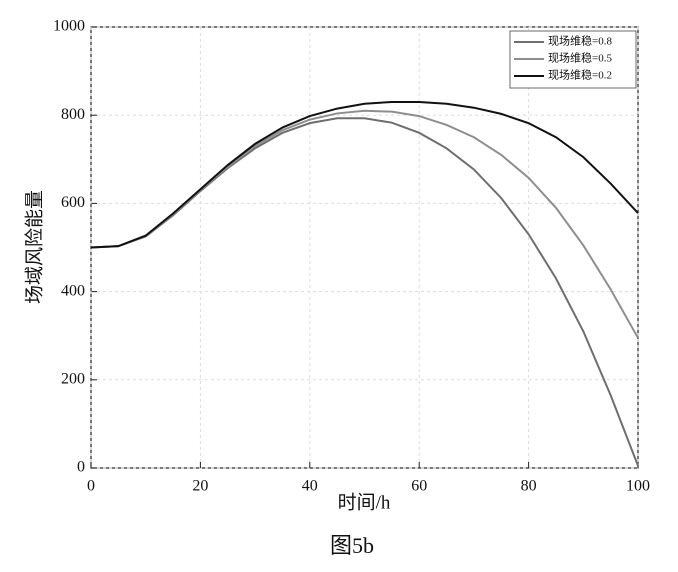 The height and width of the screenshot is (572, 678). Describe the element at coordinates (34, 247) in the screenshot. I see `y-axis-label: 场域风险能量` at that location.